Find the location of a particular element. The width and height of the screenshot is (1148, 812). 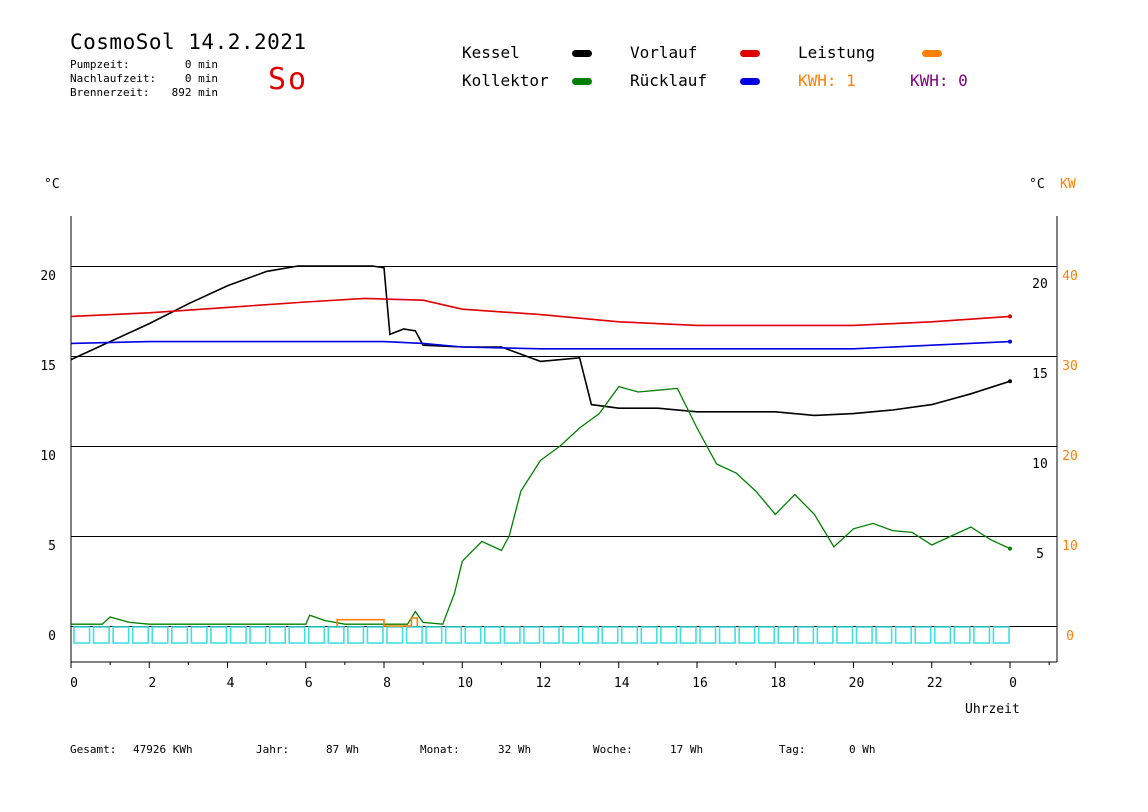

x-tick-label: 20 is located at coordinates (857, 683).